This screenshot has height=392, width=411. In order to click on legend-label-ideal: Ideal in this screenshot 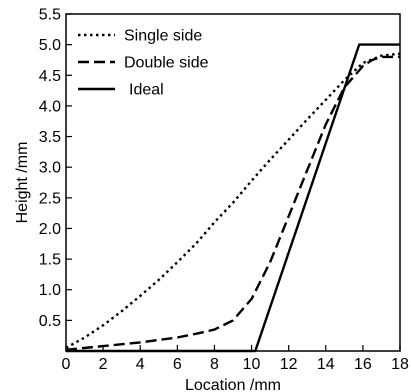, I will do `click(146, 90)`.